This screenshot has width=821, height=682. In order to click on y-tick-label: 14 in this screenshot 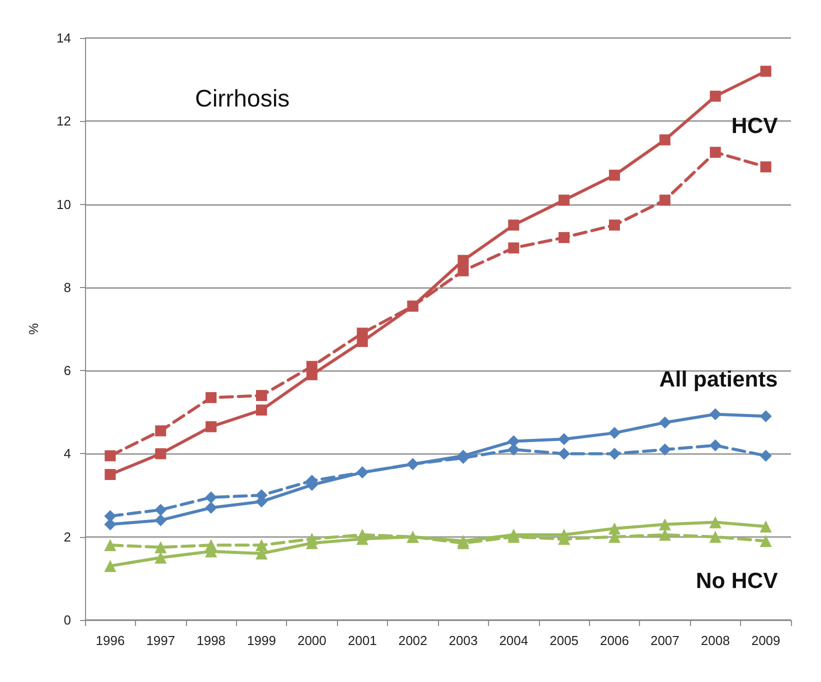, I will do `click(63, 38)`.